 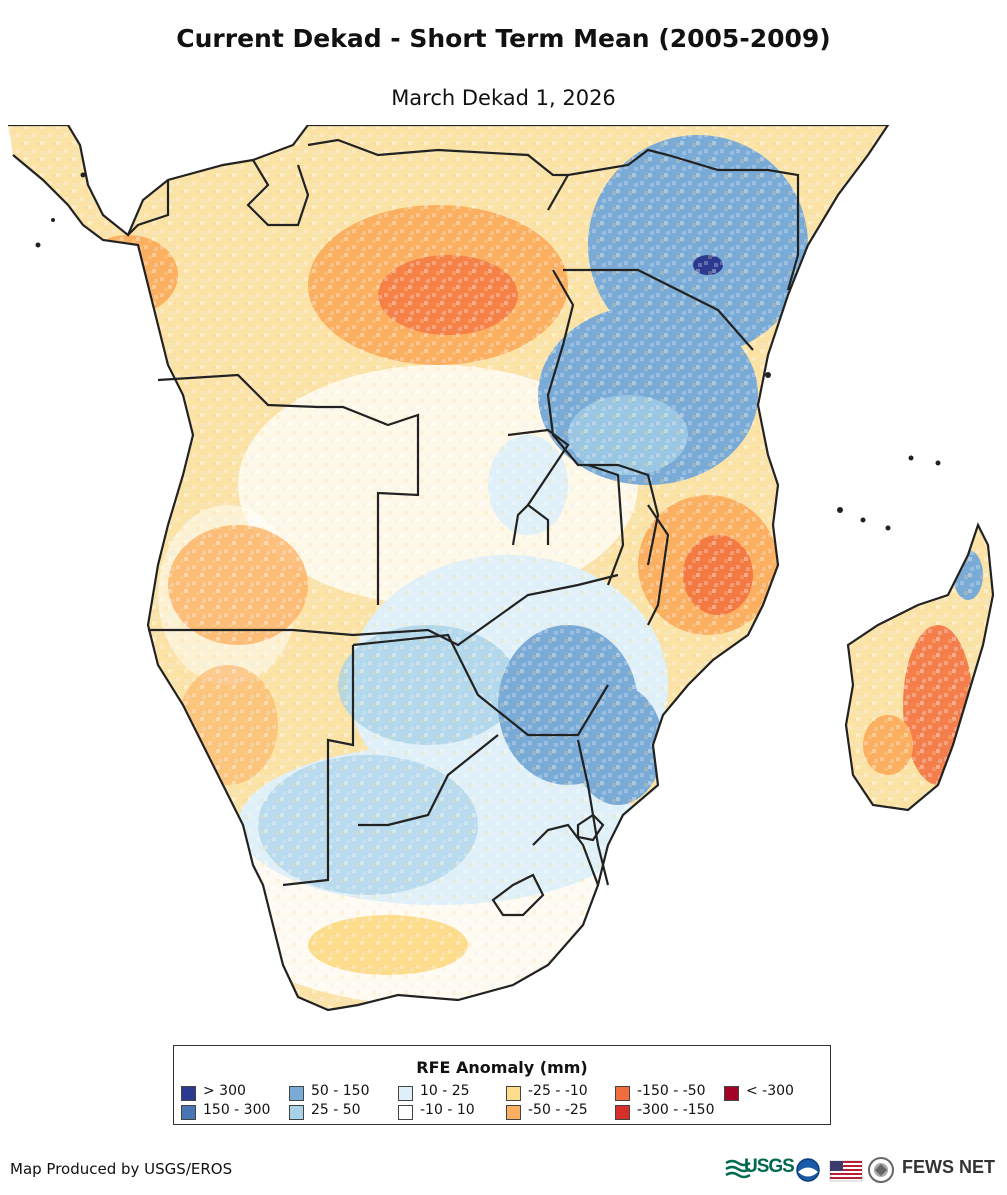 What do you see at coordinates (224, 1091) in the screenshot?
I see `legend-label: > 300` at bounding box center [224, 1091].